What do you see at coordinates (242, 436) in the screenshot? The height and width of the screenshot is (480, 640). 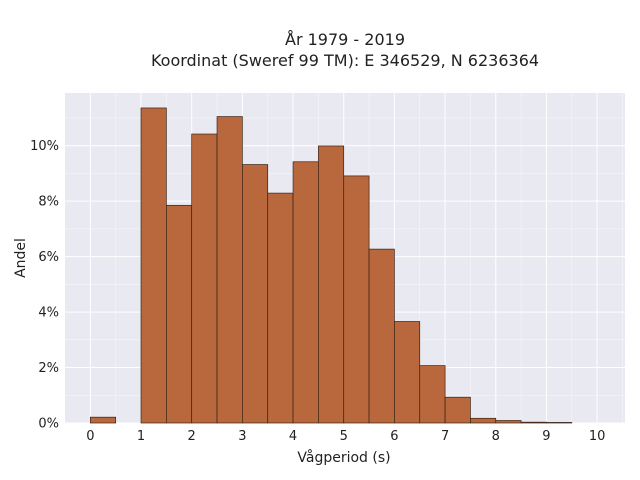 I see `x-tick-label-3: 3` at bounding box center [242, 436].